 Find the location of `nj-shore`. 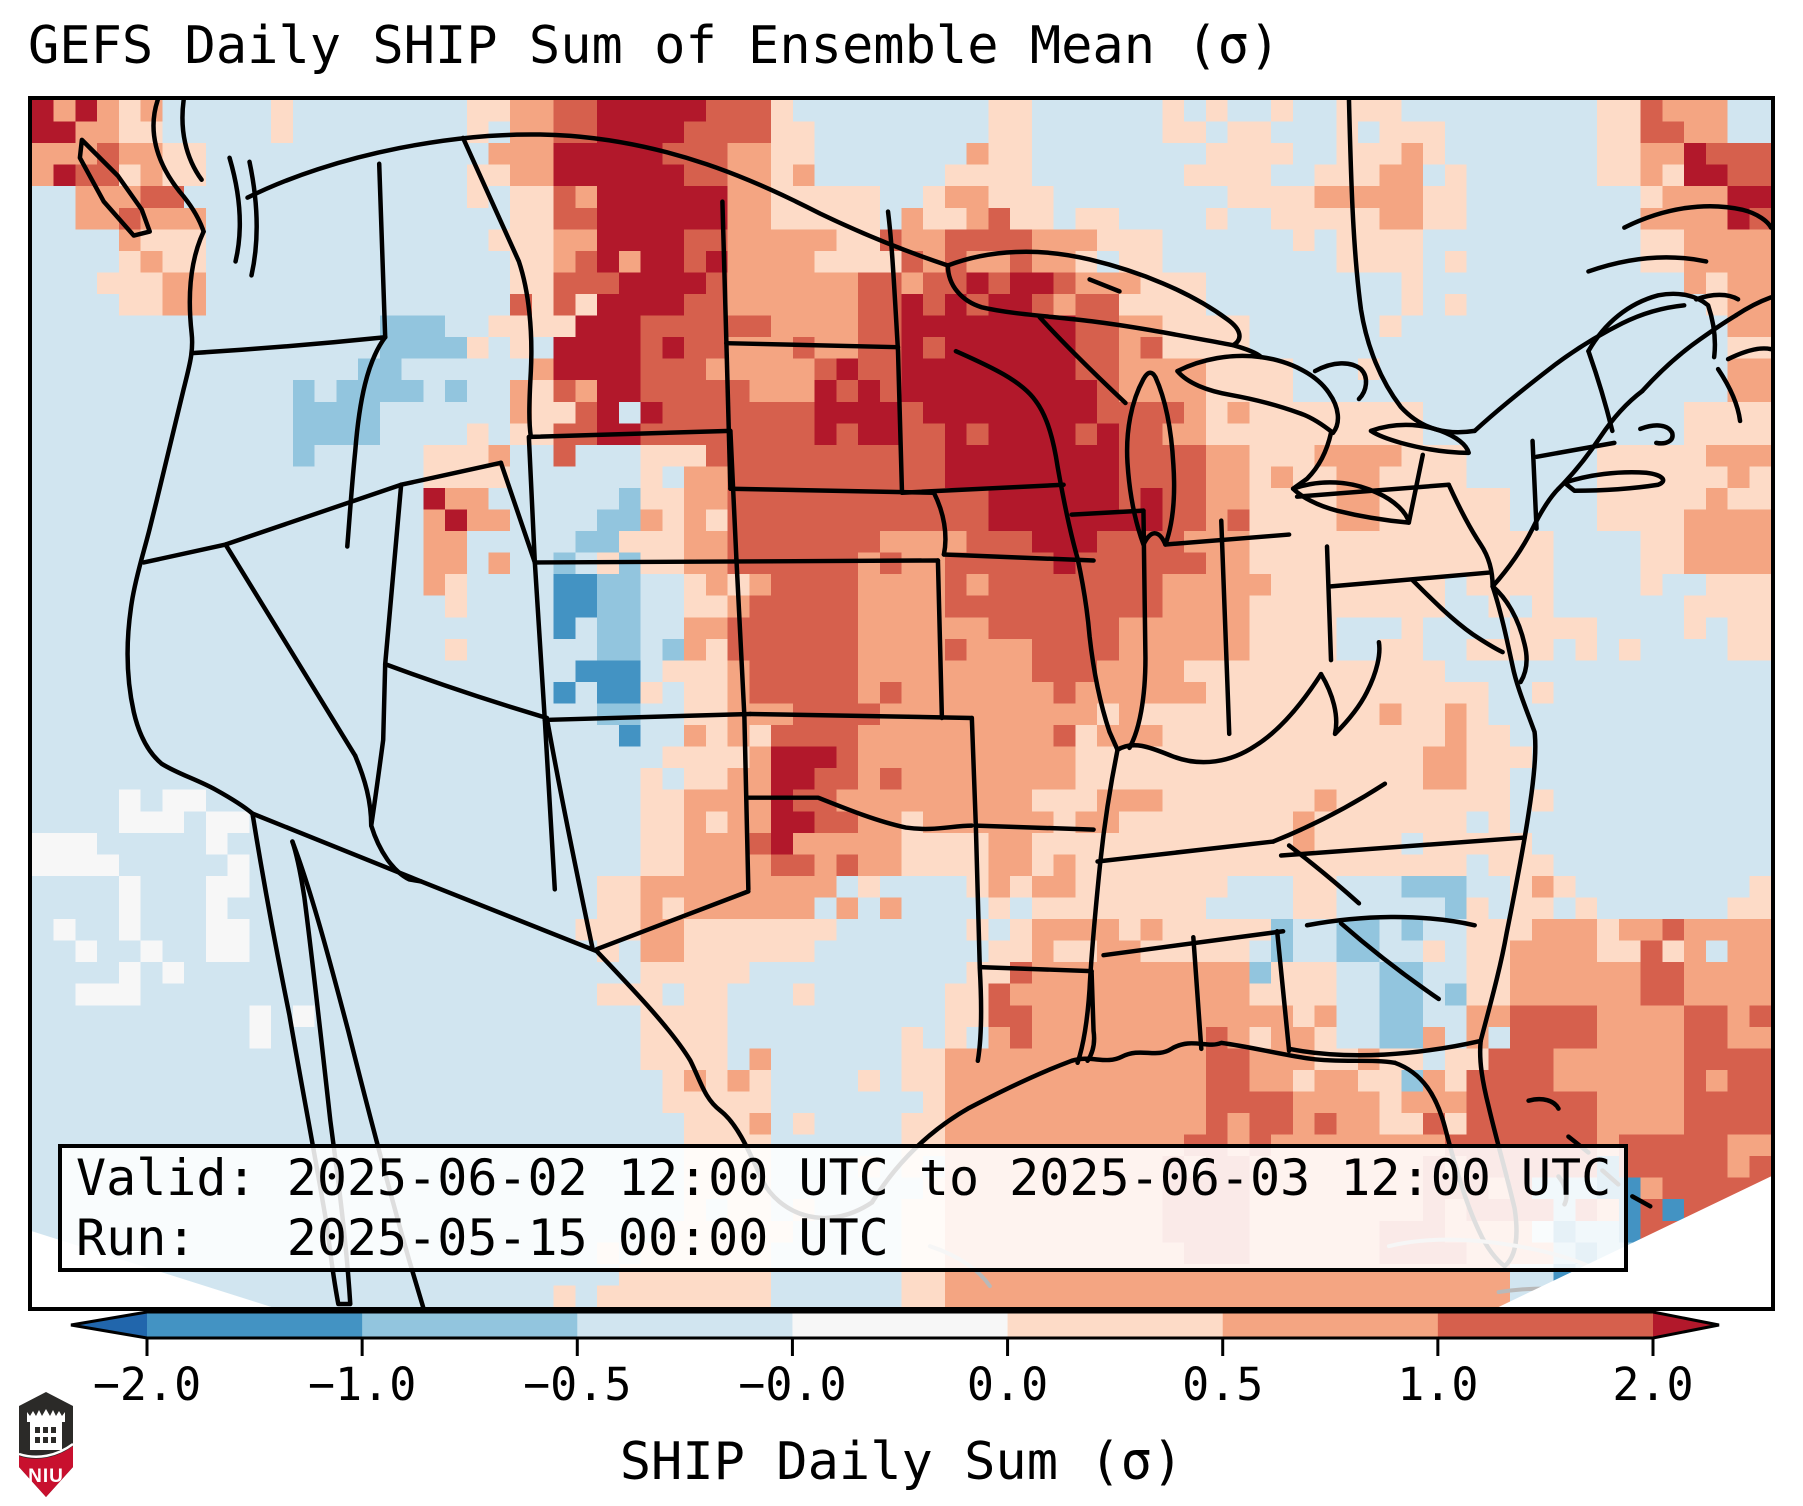

nj-shore is located at coordinates (1525, 537).